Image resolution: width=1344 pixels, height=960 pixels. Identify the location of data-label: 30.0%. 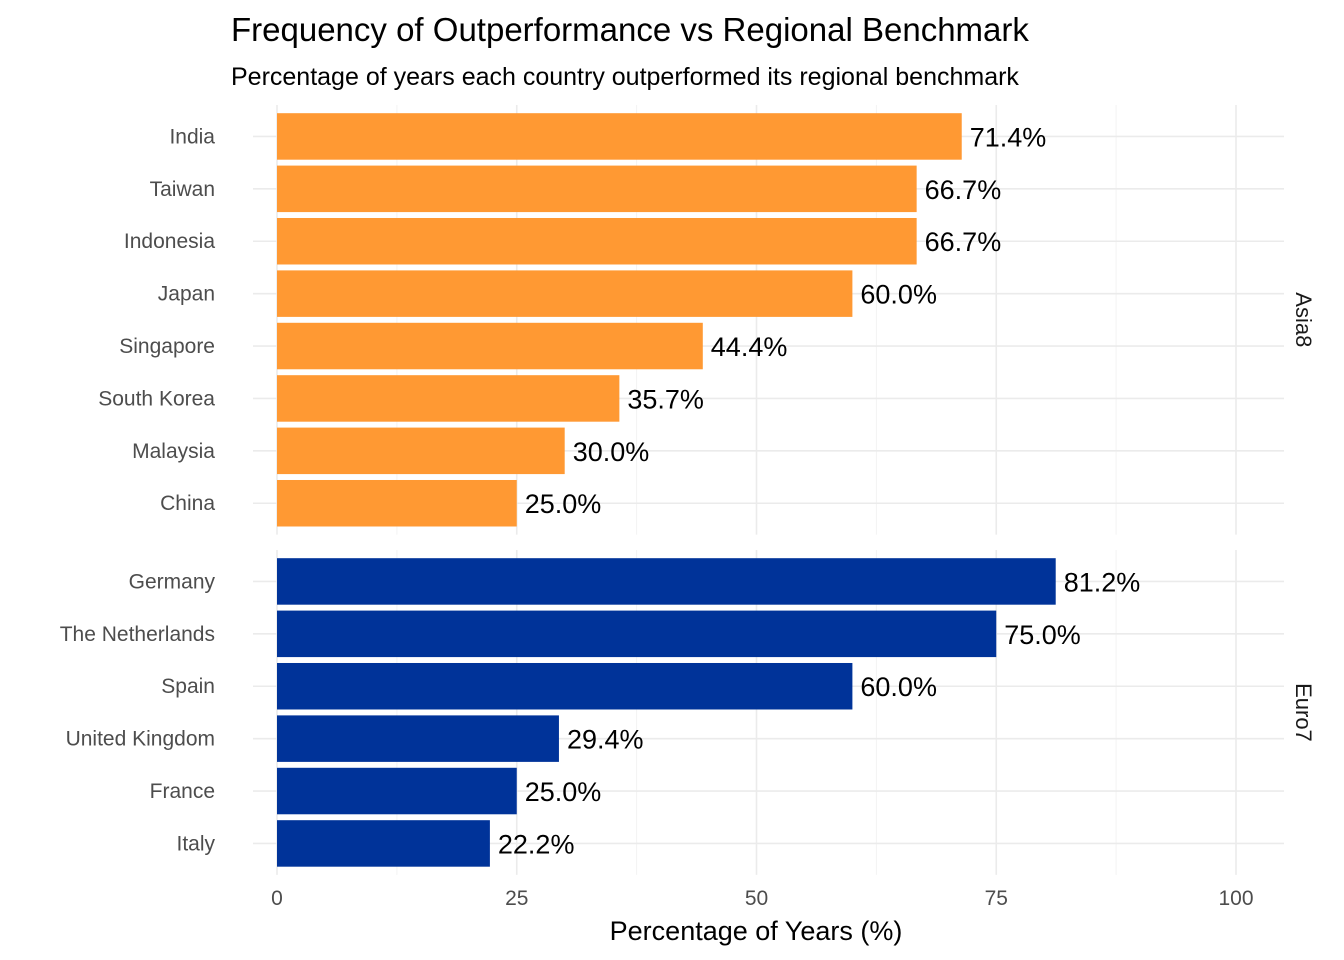
(611, 452).